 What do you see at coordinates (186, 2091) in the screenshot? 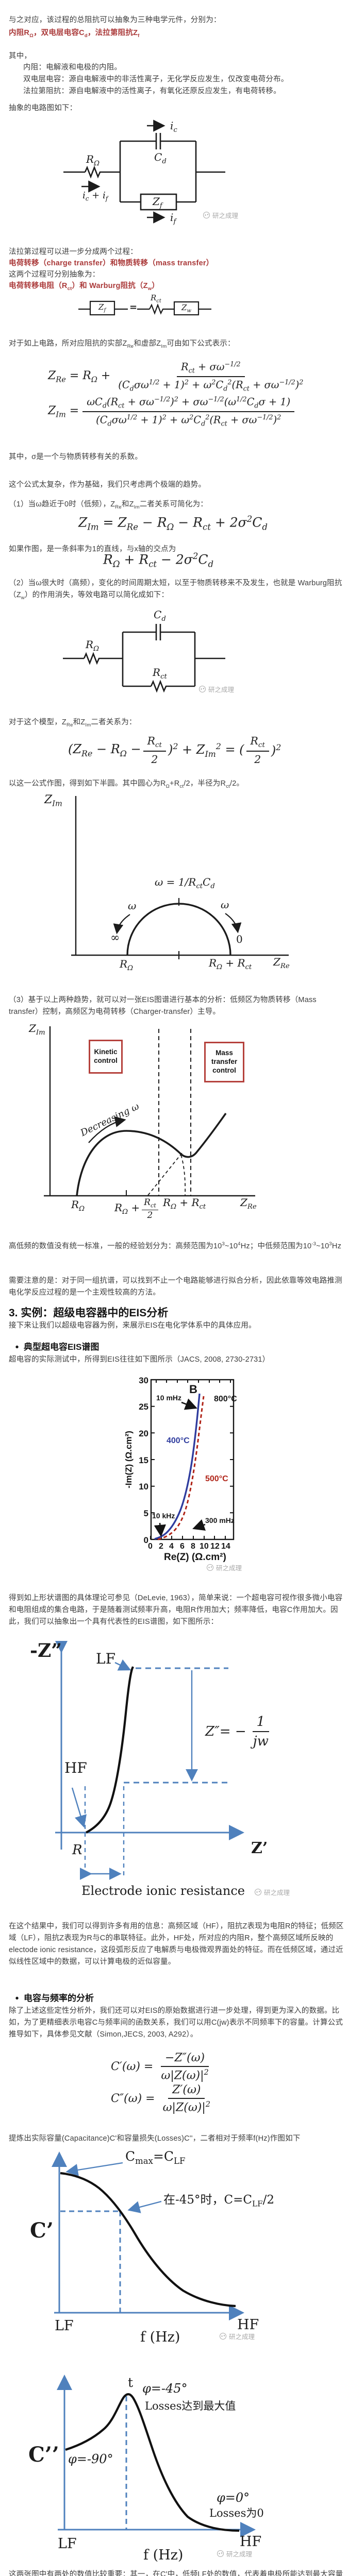
I see `numerator: Z′(ω)` at bounding box center [186, 2091].